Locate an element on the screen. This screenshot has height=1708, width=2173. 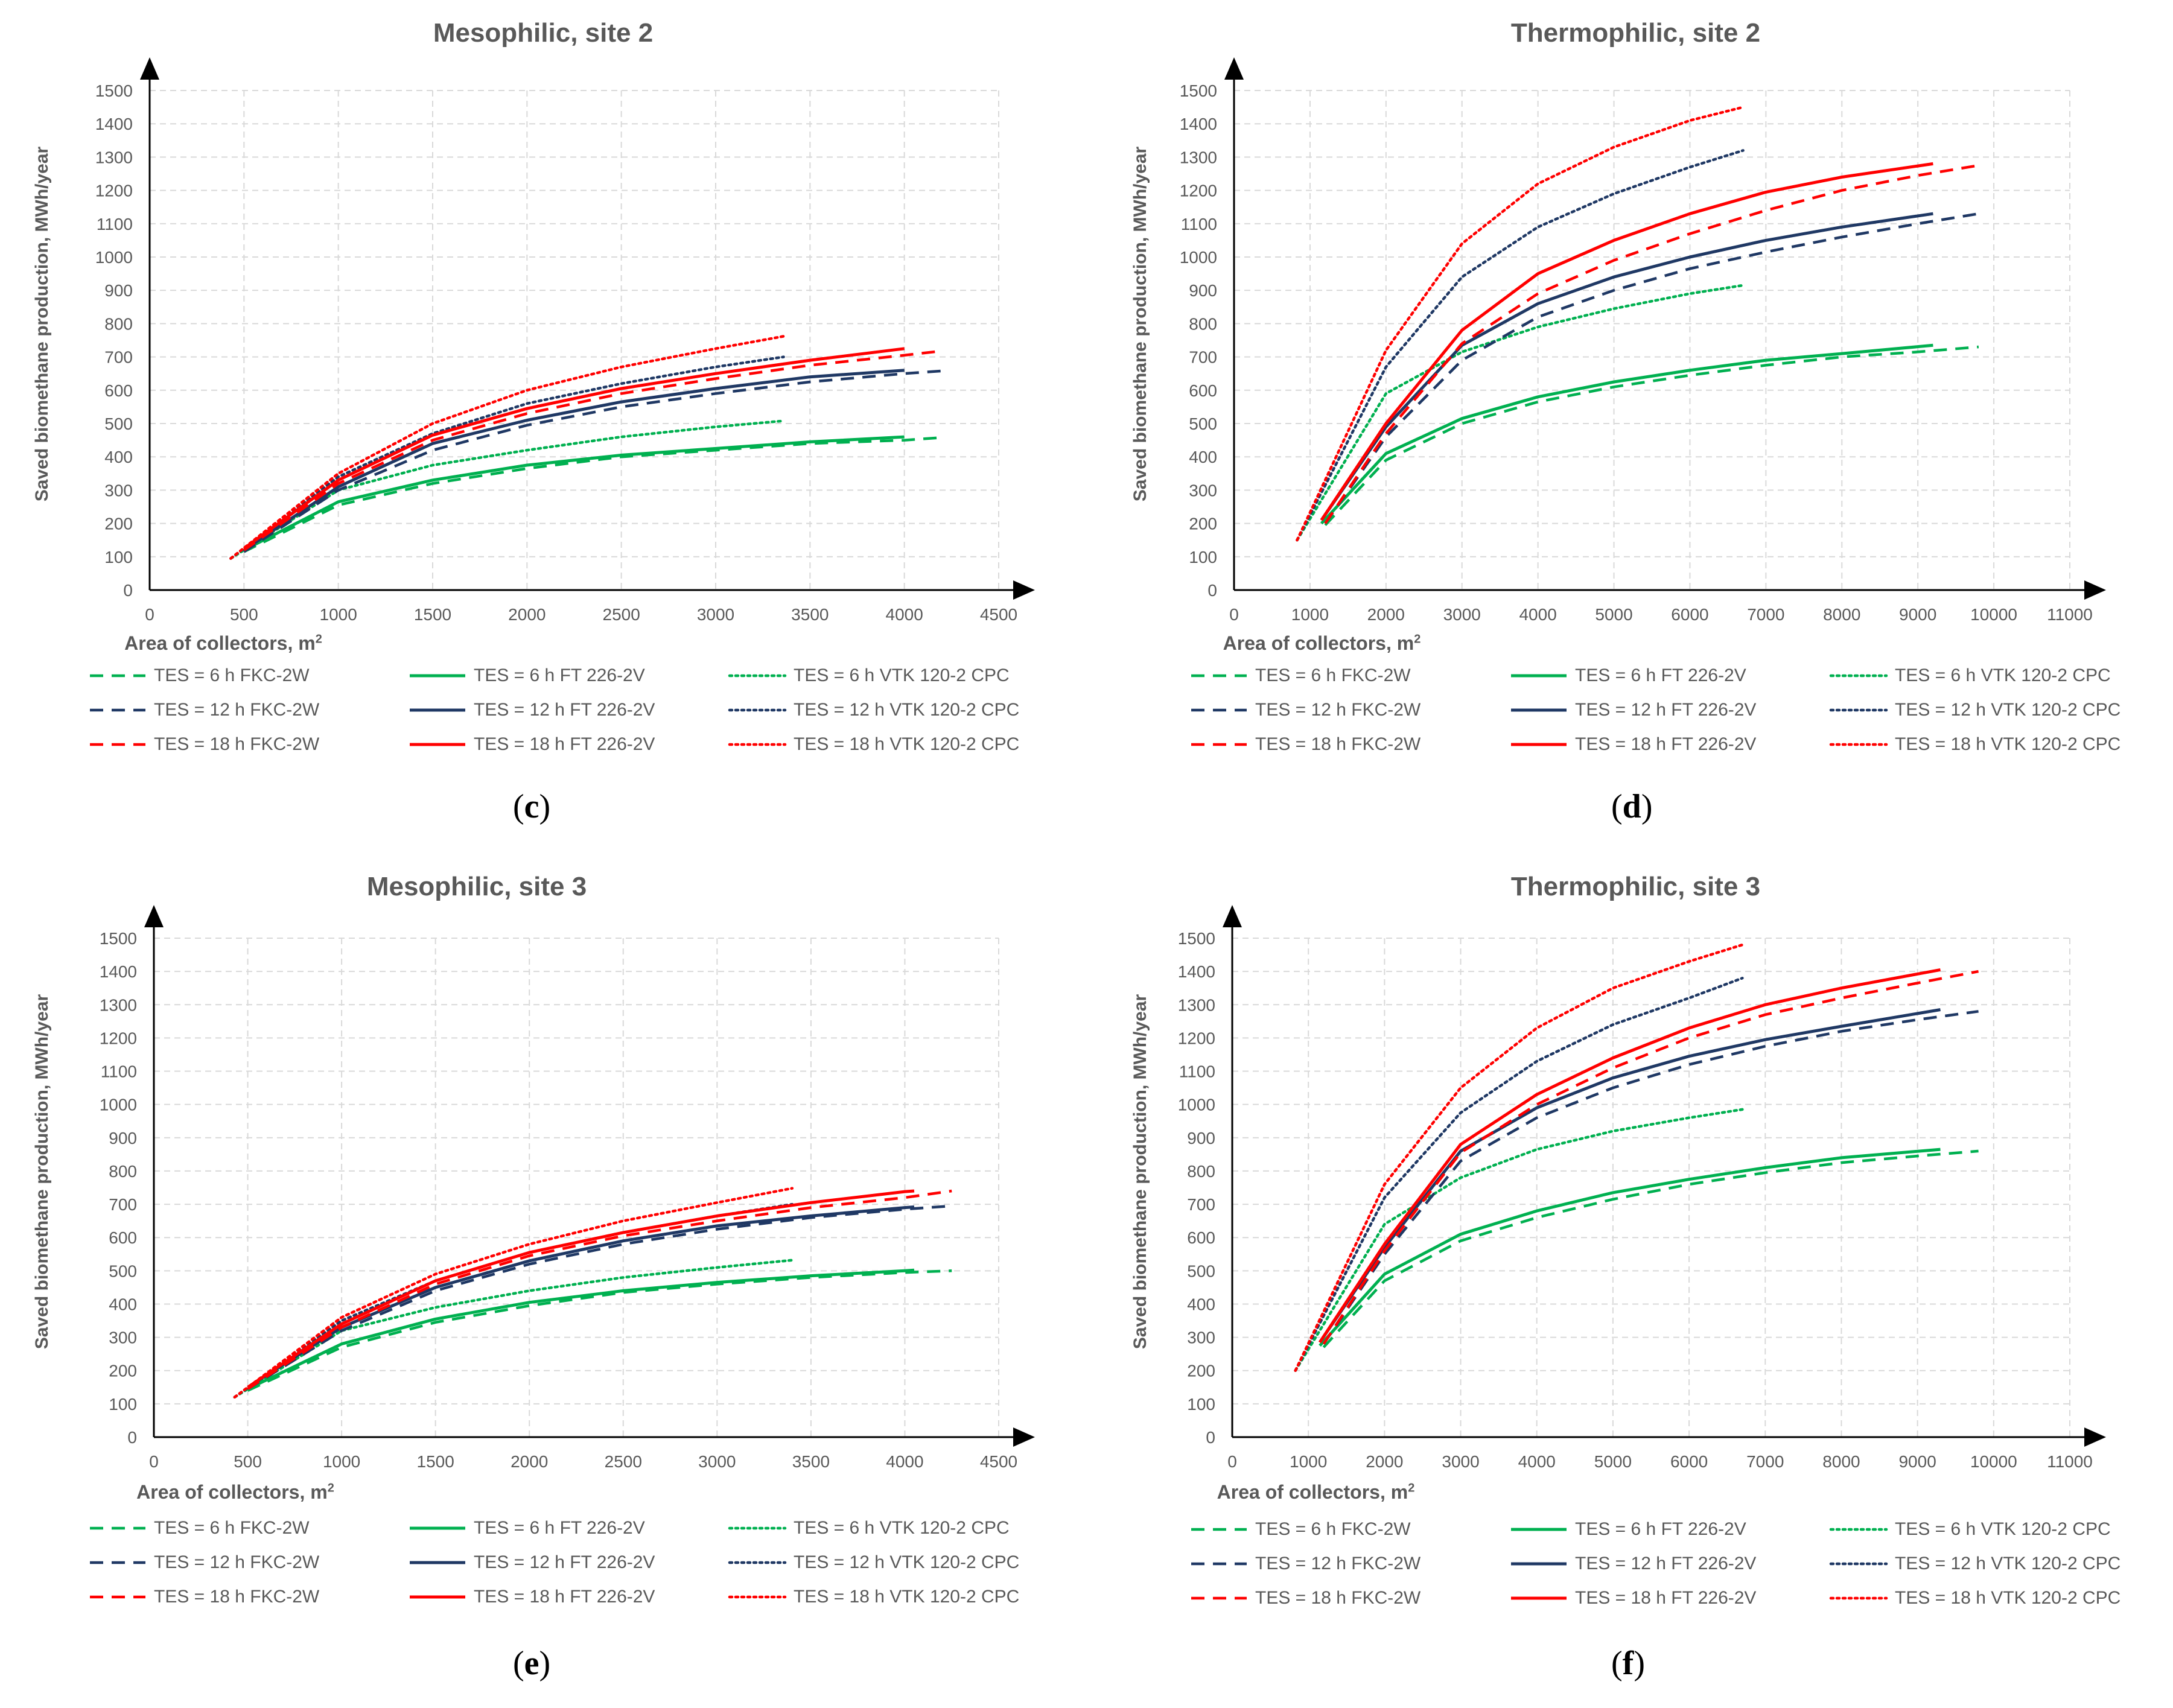
x-tick-label: 3000 is located at coordinates (715, 615).